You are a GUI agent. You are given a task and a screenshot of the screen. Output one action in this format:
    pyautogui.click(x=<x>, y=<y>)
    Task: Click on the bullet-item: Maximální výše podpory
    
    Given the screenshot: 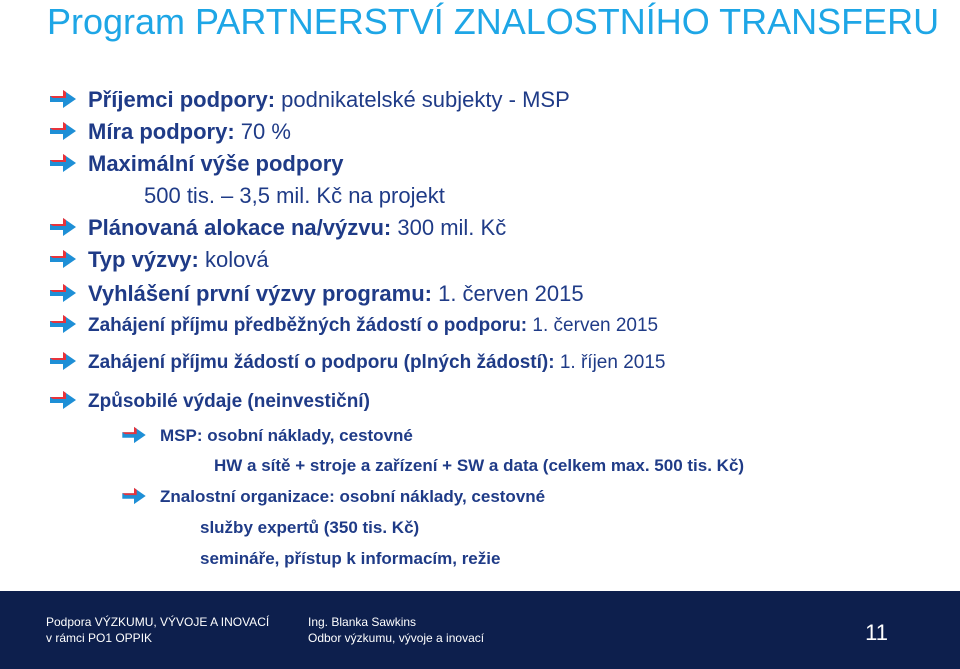 What is the action you would take?
    pyautogui.click(x=197, y=164)
    